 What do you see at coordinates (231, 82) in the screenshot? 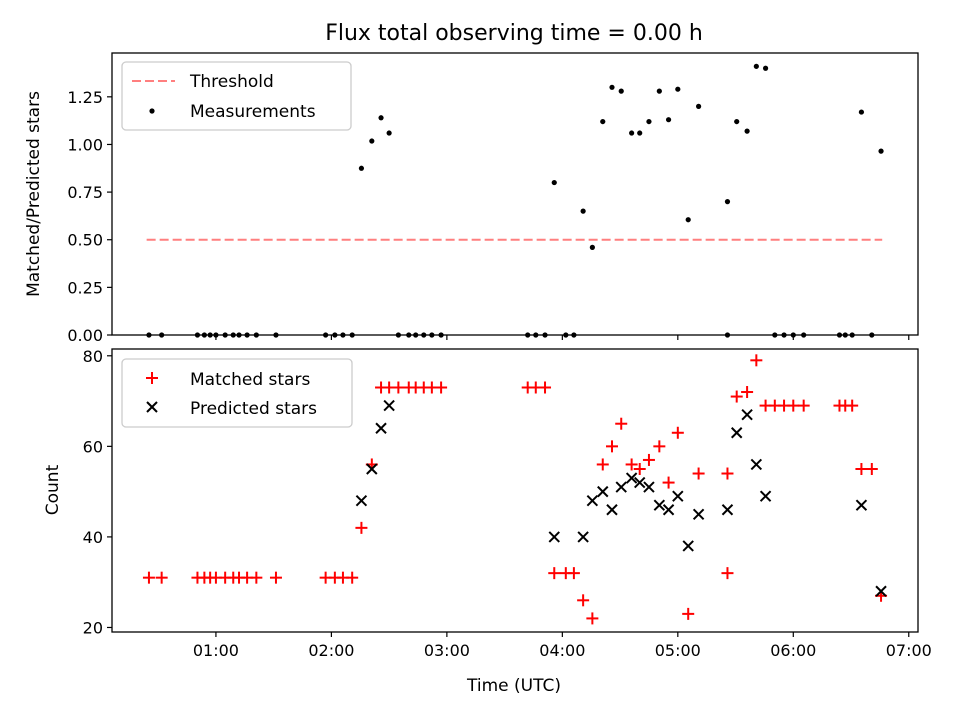
I see `legend-threshold-label: Threshold` at bounding box center [231, 82].